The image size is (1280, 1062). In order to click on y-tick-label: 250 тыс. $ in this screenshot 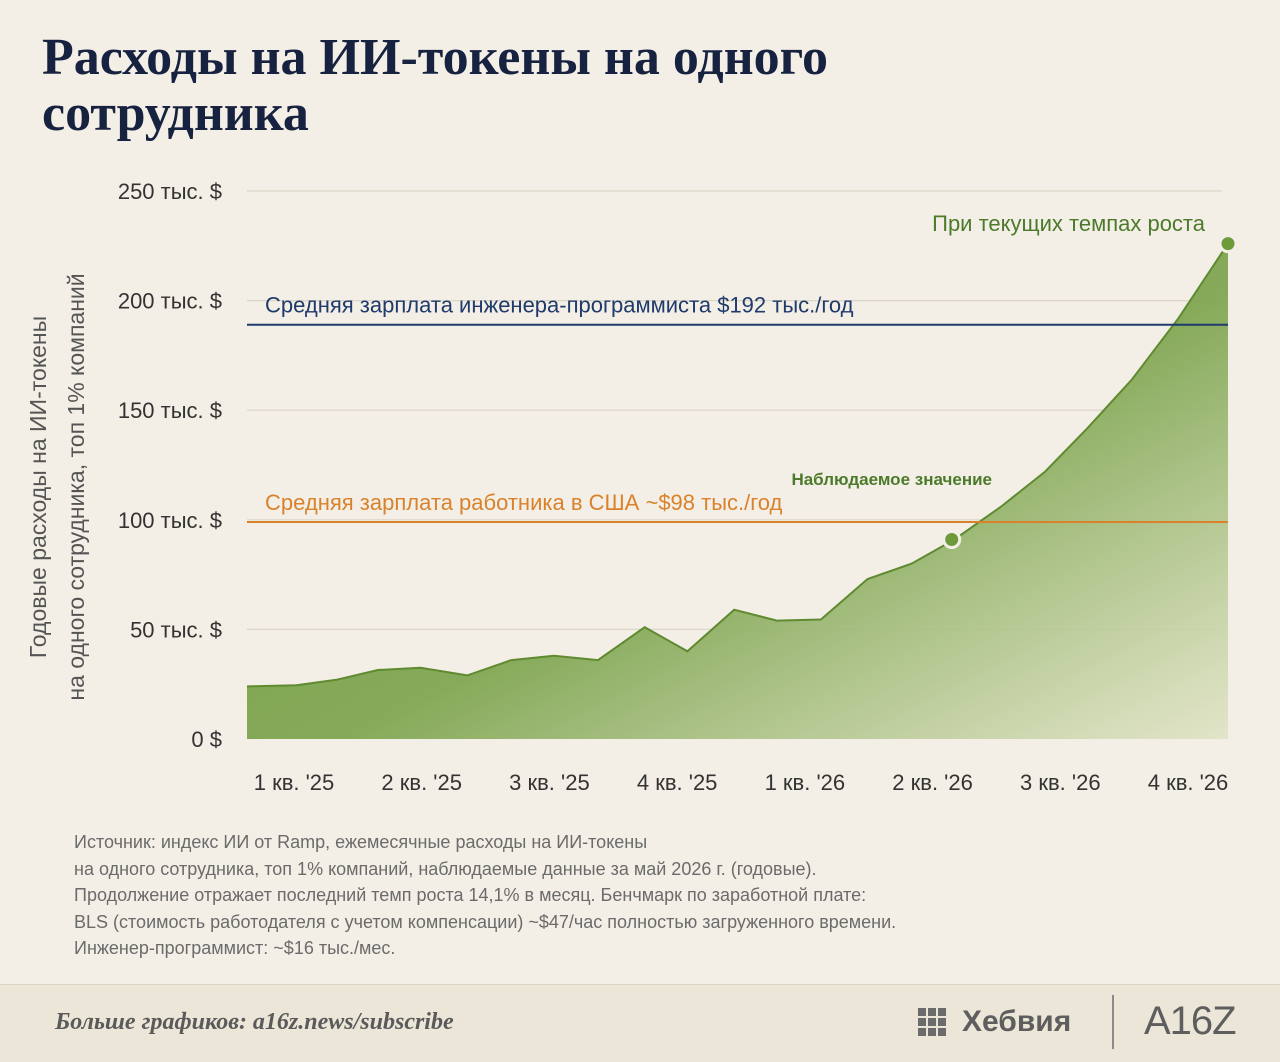, I will do `click(170, 191)`.